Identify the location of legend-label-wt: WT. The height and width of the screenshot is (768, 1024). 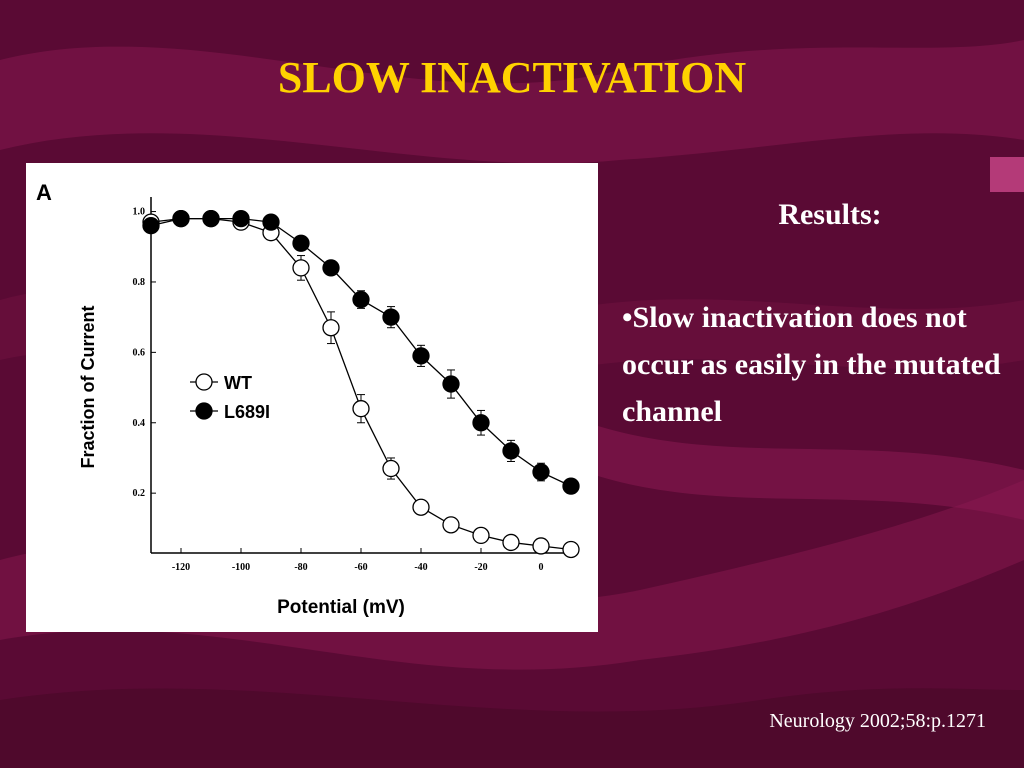
(238, 383).